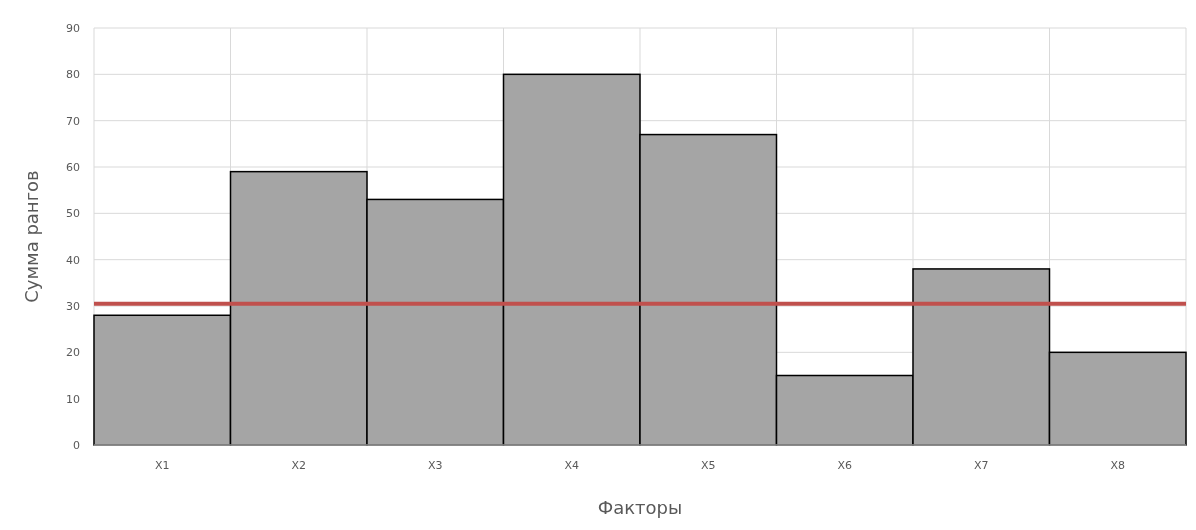 The width and height of the screenshot is (1196, 530). Describe the element at coordinates (73, 399) in the screenshot. I see `y-tick-label: 10` at that location.